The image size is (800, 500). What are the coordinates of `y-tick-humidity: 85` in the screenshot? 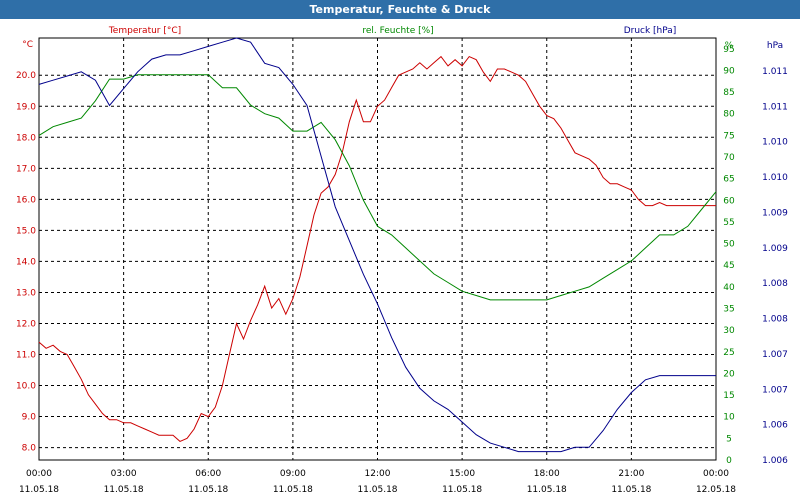 It's located at (728, 93).